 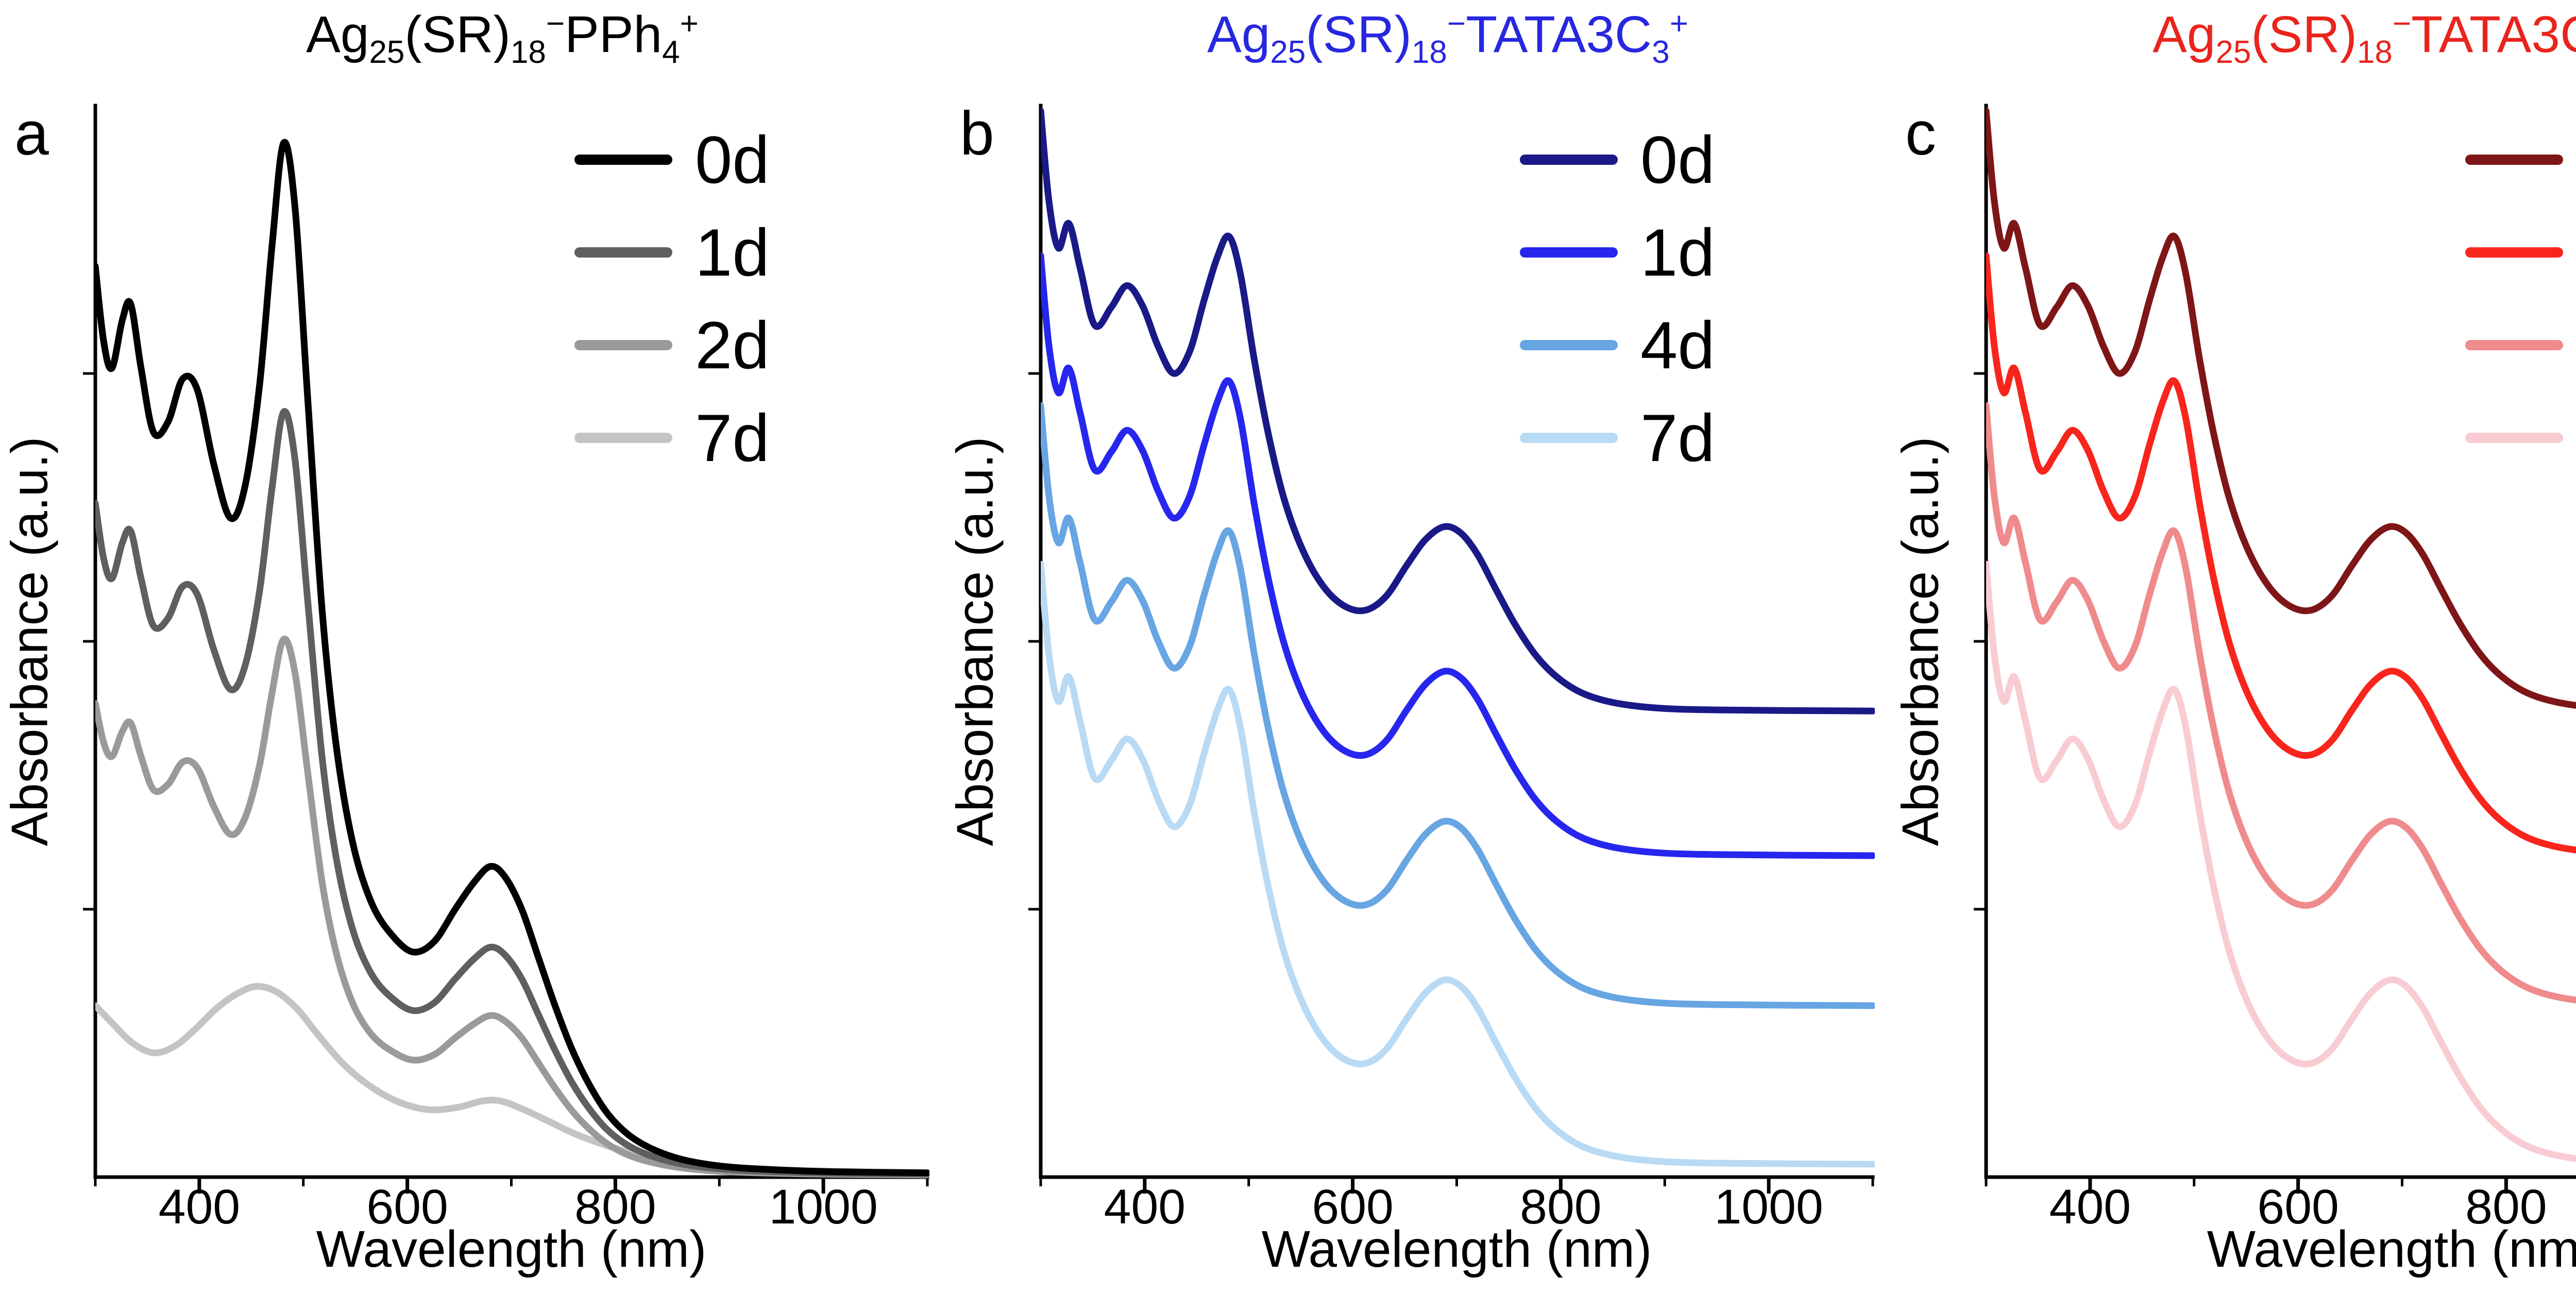 I want to click on spectrum-curve-4d, so click(x=2281, y=702).